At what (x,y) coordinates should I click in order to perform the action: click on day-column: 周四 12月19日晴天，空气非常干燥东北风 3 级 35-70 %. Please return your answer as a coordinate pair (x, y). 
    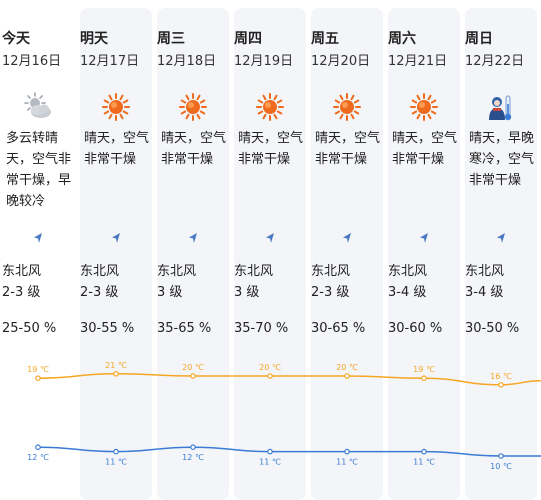
    Looking at the image, I should click on (270, 254).